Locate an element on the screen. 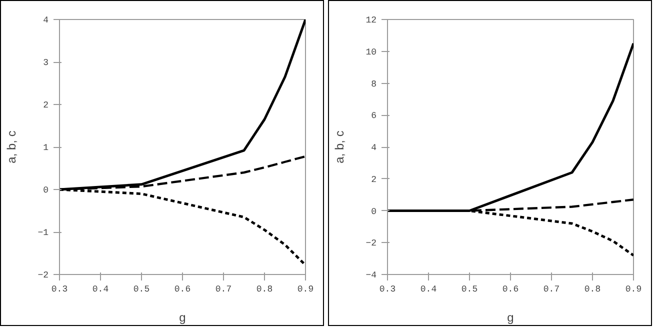  y-tick-label: 8 is located at coordinates (374, 84).